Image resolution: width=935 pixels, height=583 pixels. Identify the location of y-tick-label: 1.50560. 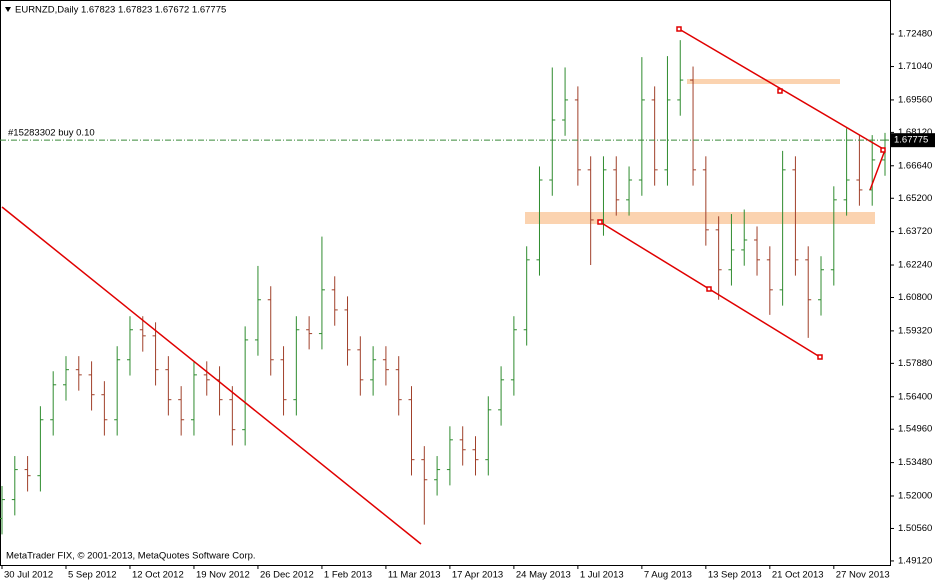
(915, 528).